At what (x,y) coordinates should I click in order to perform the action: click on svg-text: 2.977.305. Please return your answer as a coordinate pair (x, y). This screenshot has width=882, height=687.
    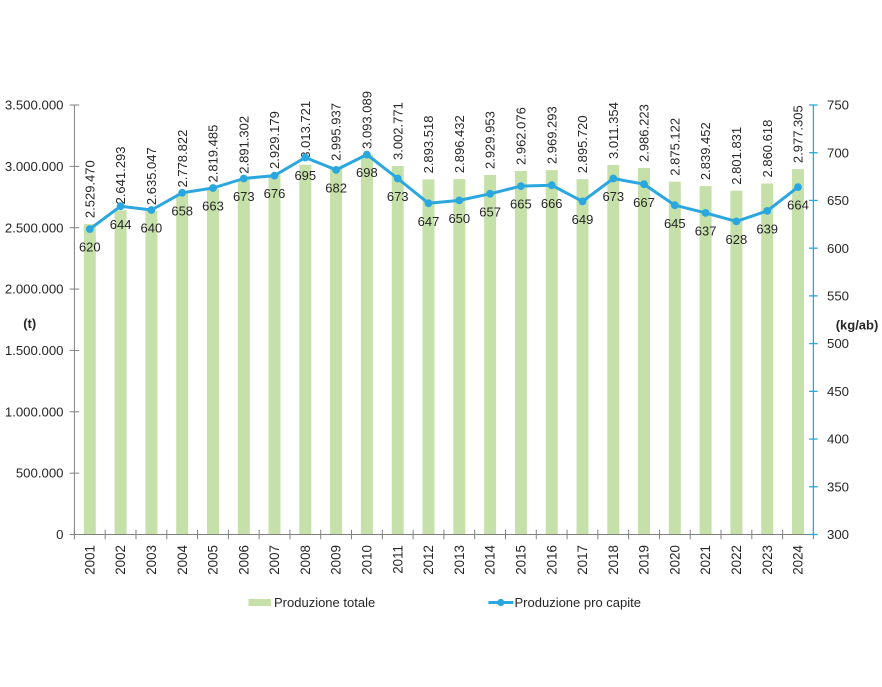
    Looking at the image, I should click on (798, 134).